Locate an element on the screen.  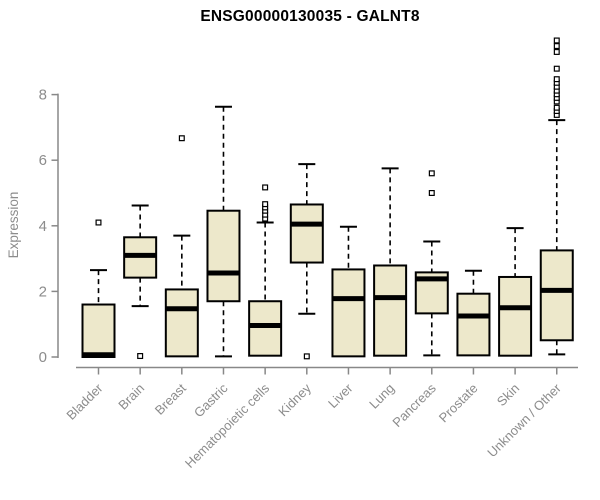
x-category-label: Breast is located at coordinates (170, 398).